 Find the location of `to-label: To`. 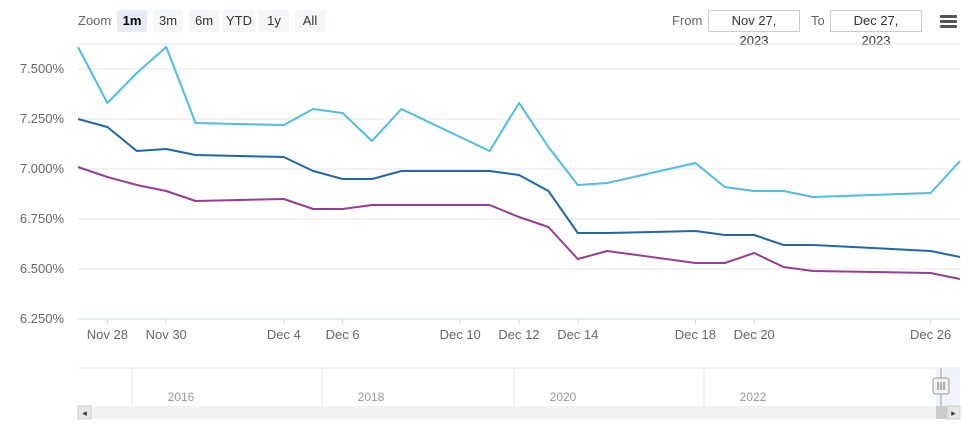

to-label: To is located at coordinates (818, 20).